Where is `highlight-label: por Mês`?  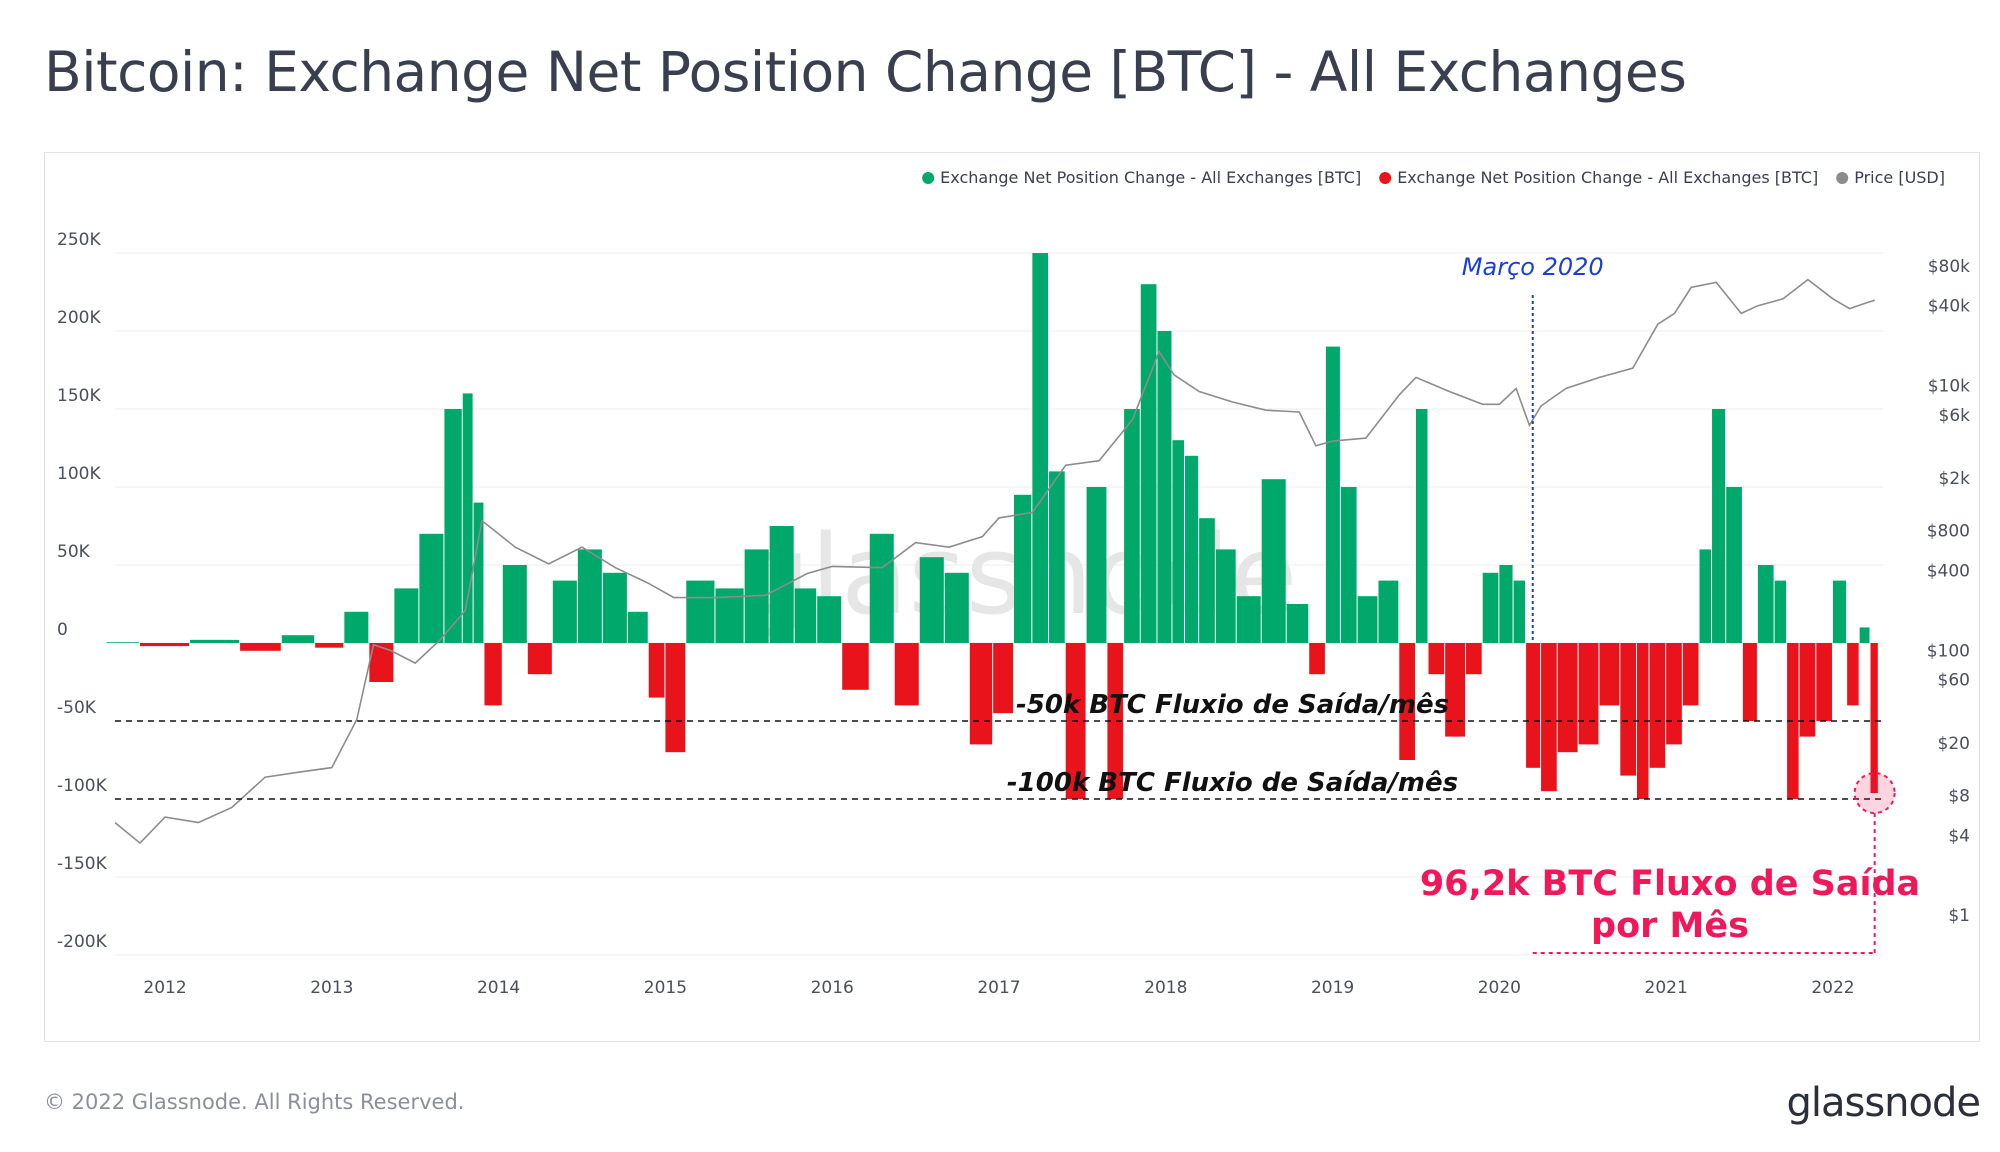 highlight-label: por Mês is located at coordinates (1670, 926).